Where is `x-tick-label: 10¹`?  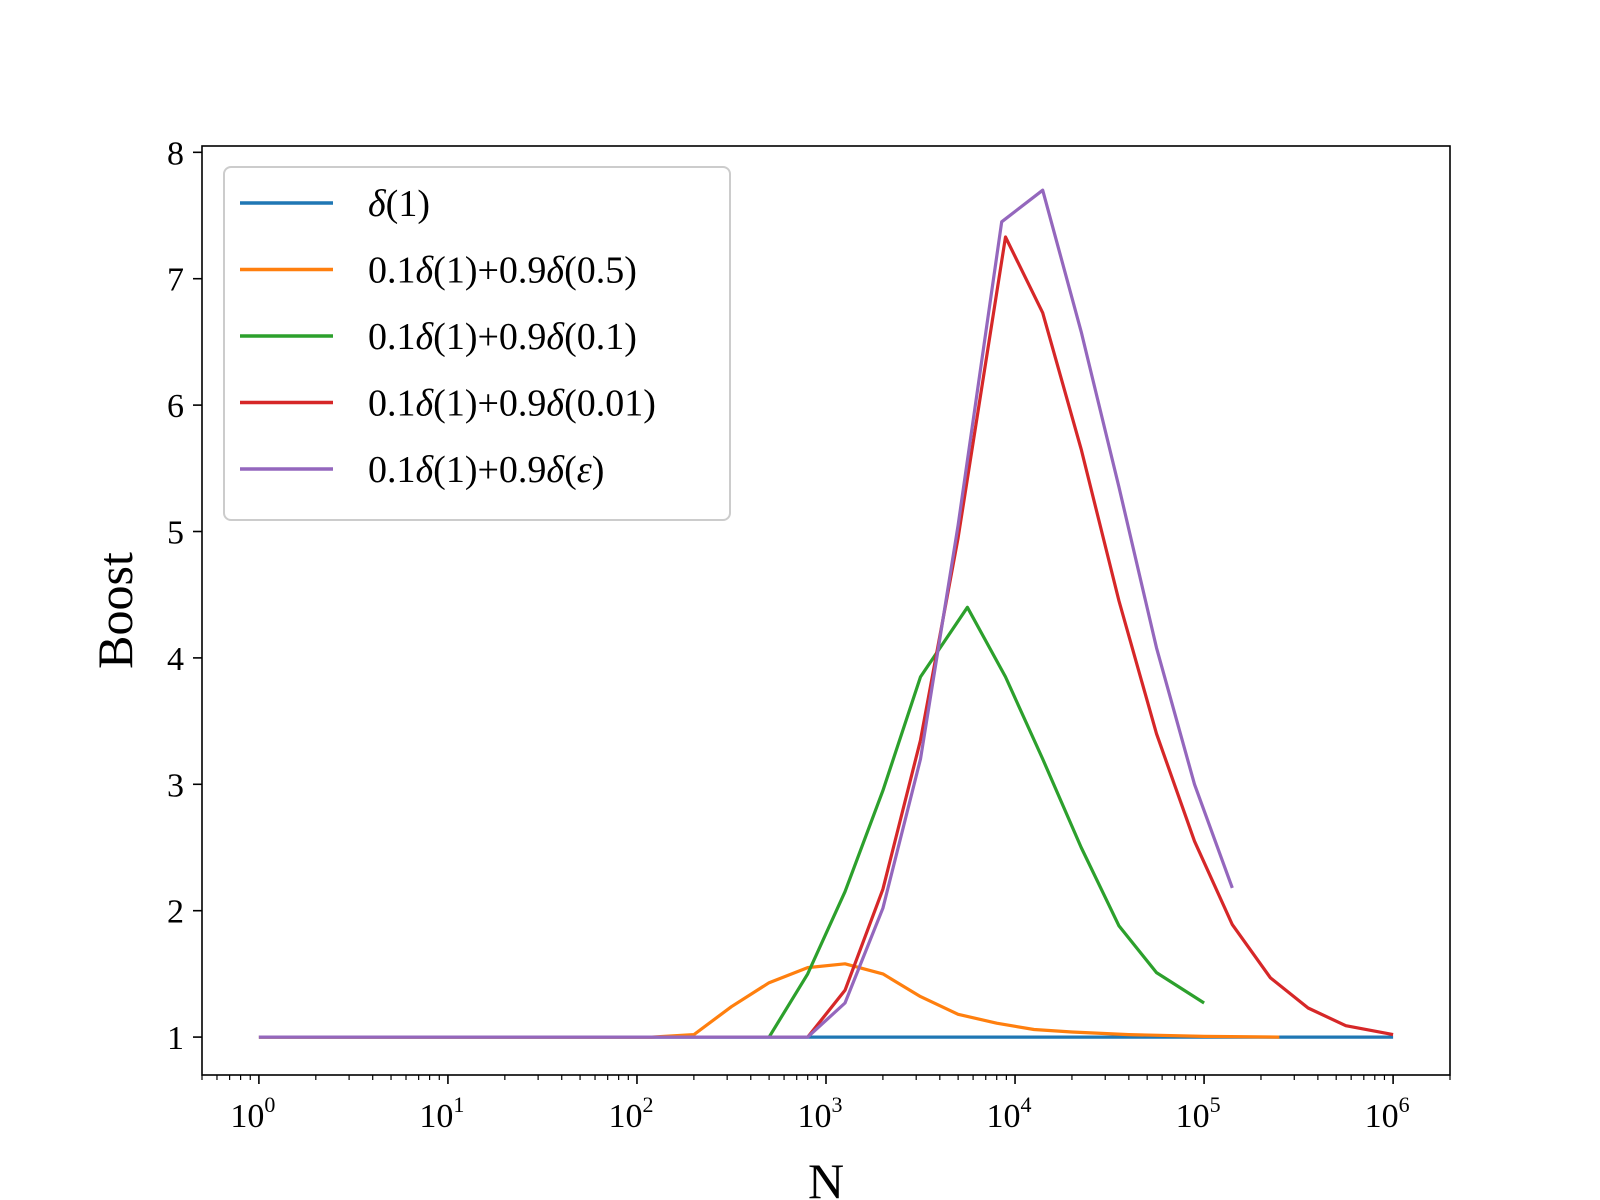
x-tick-label: 10¹ is located at coordinates (441, 1113).